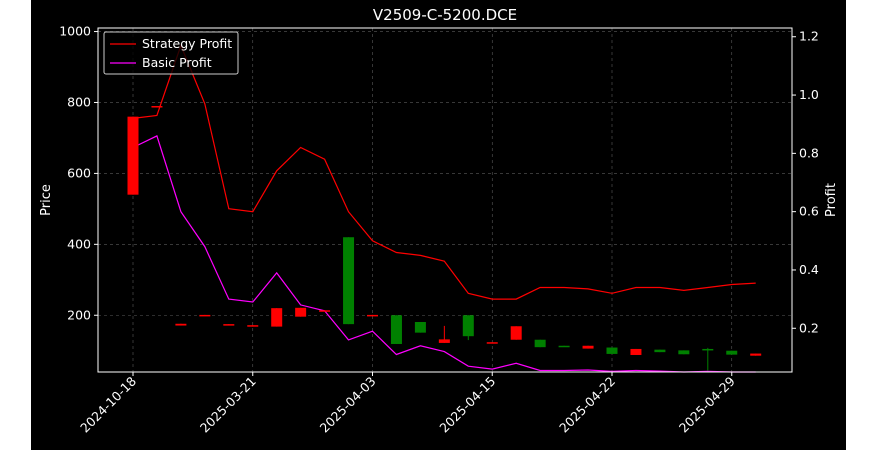  What do you see at coordinates (831, 200) in the screenshot?
I see `y-axis-right-title: Profit` at bounding box center [831, 200].